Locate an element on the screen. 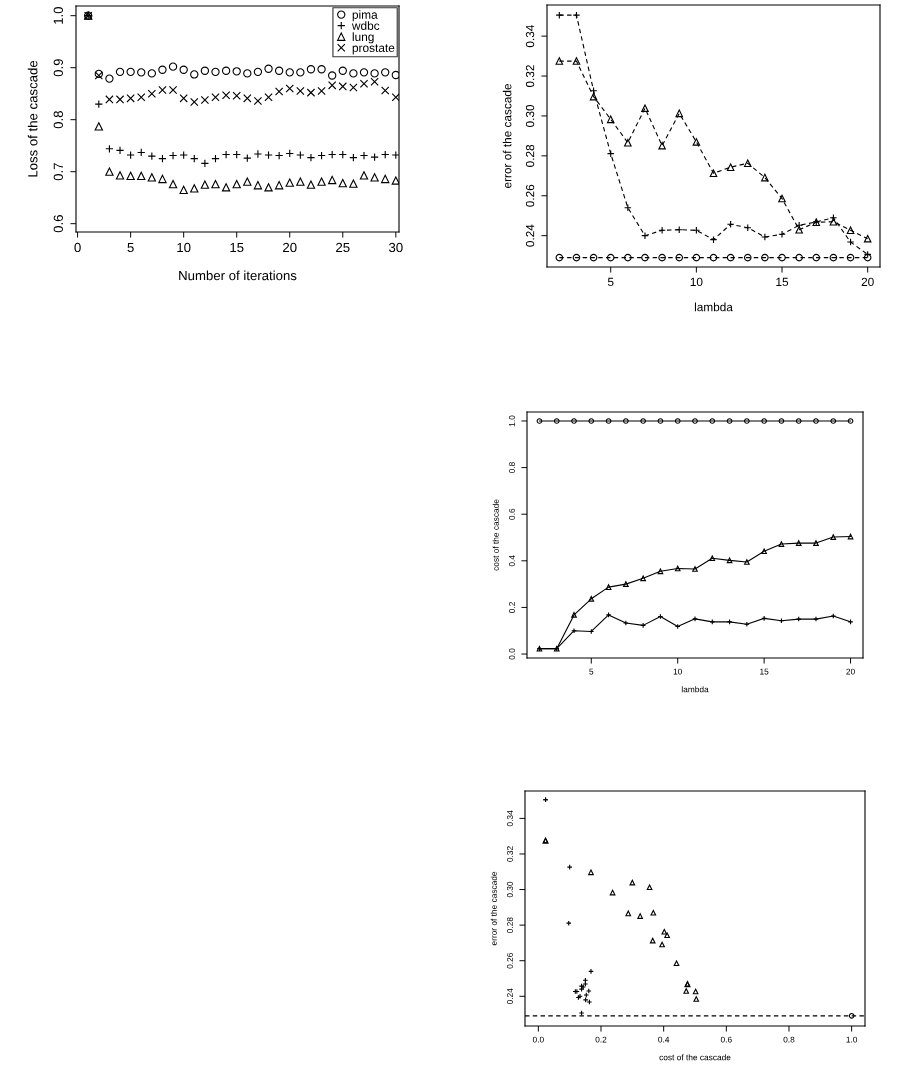 The image size is (901, 1073). x-tick-label: 15 is located at coordinates (237, 247).